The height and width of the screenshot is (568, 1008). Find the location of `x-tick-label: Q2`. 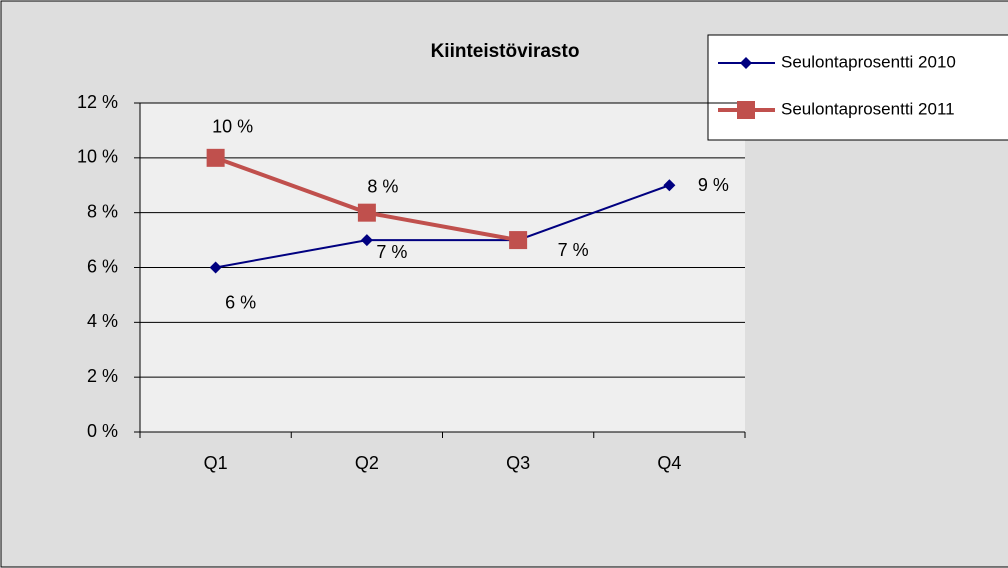

x-tick-label: Q2 is located at coordinates (367, 463).